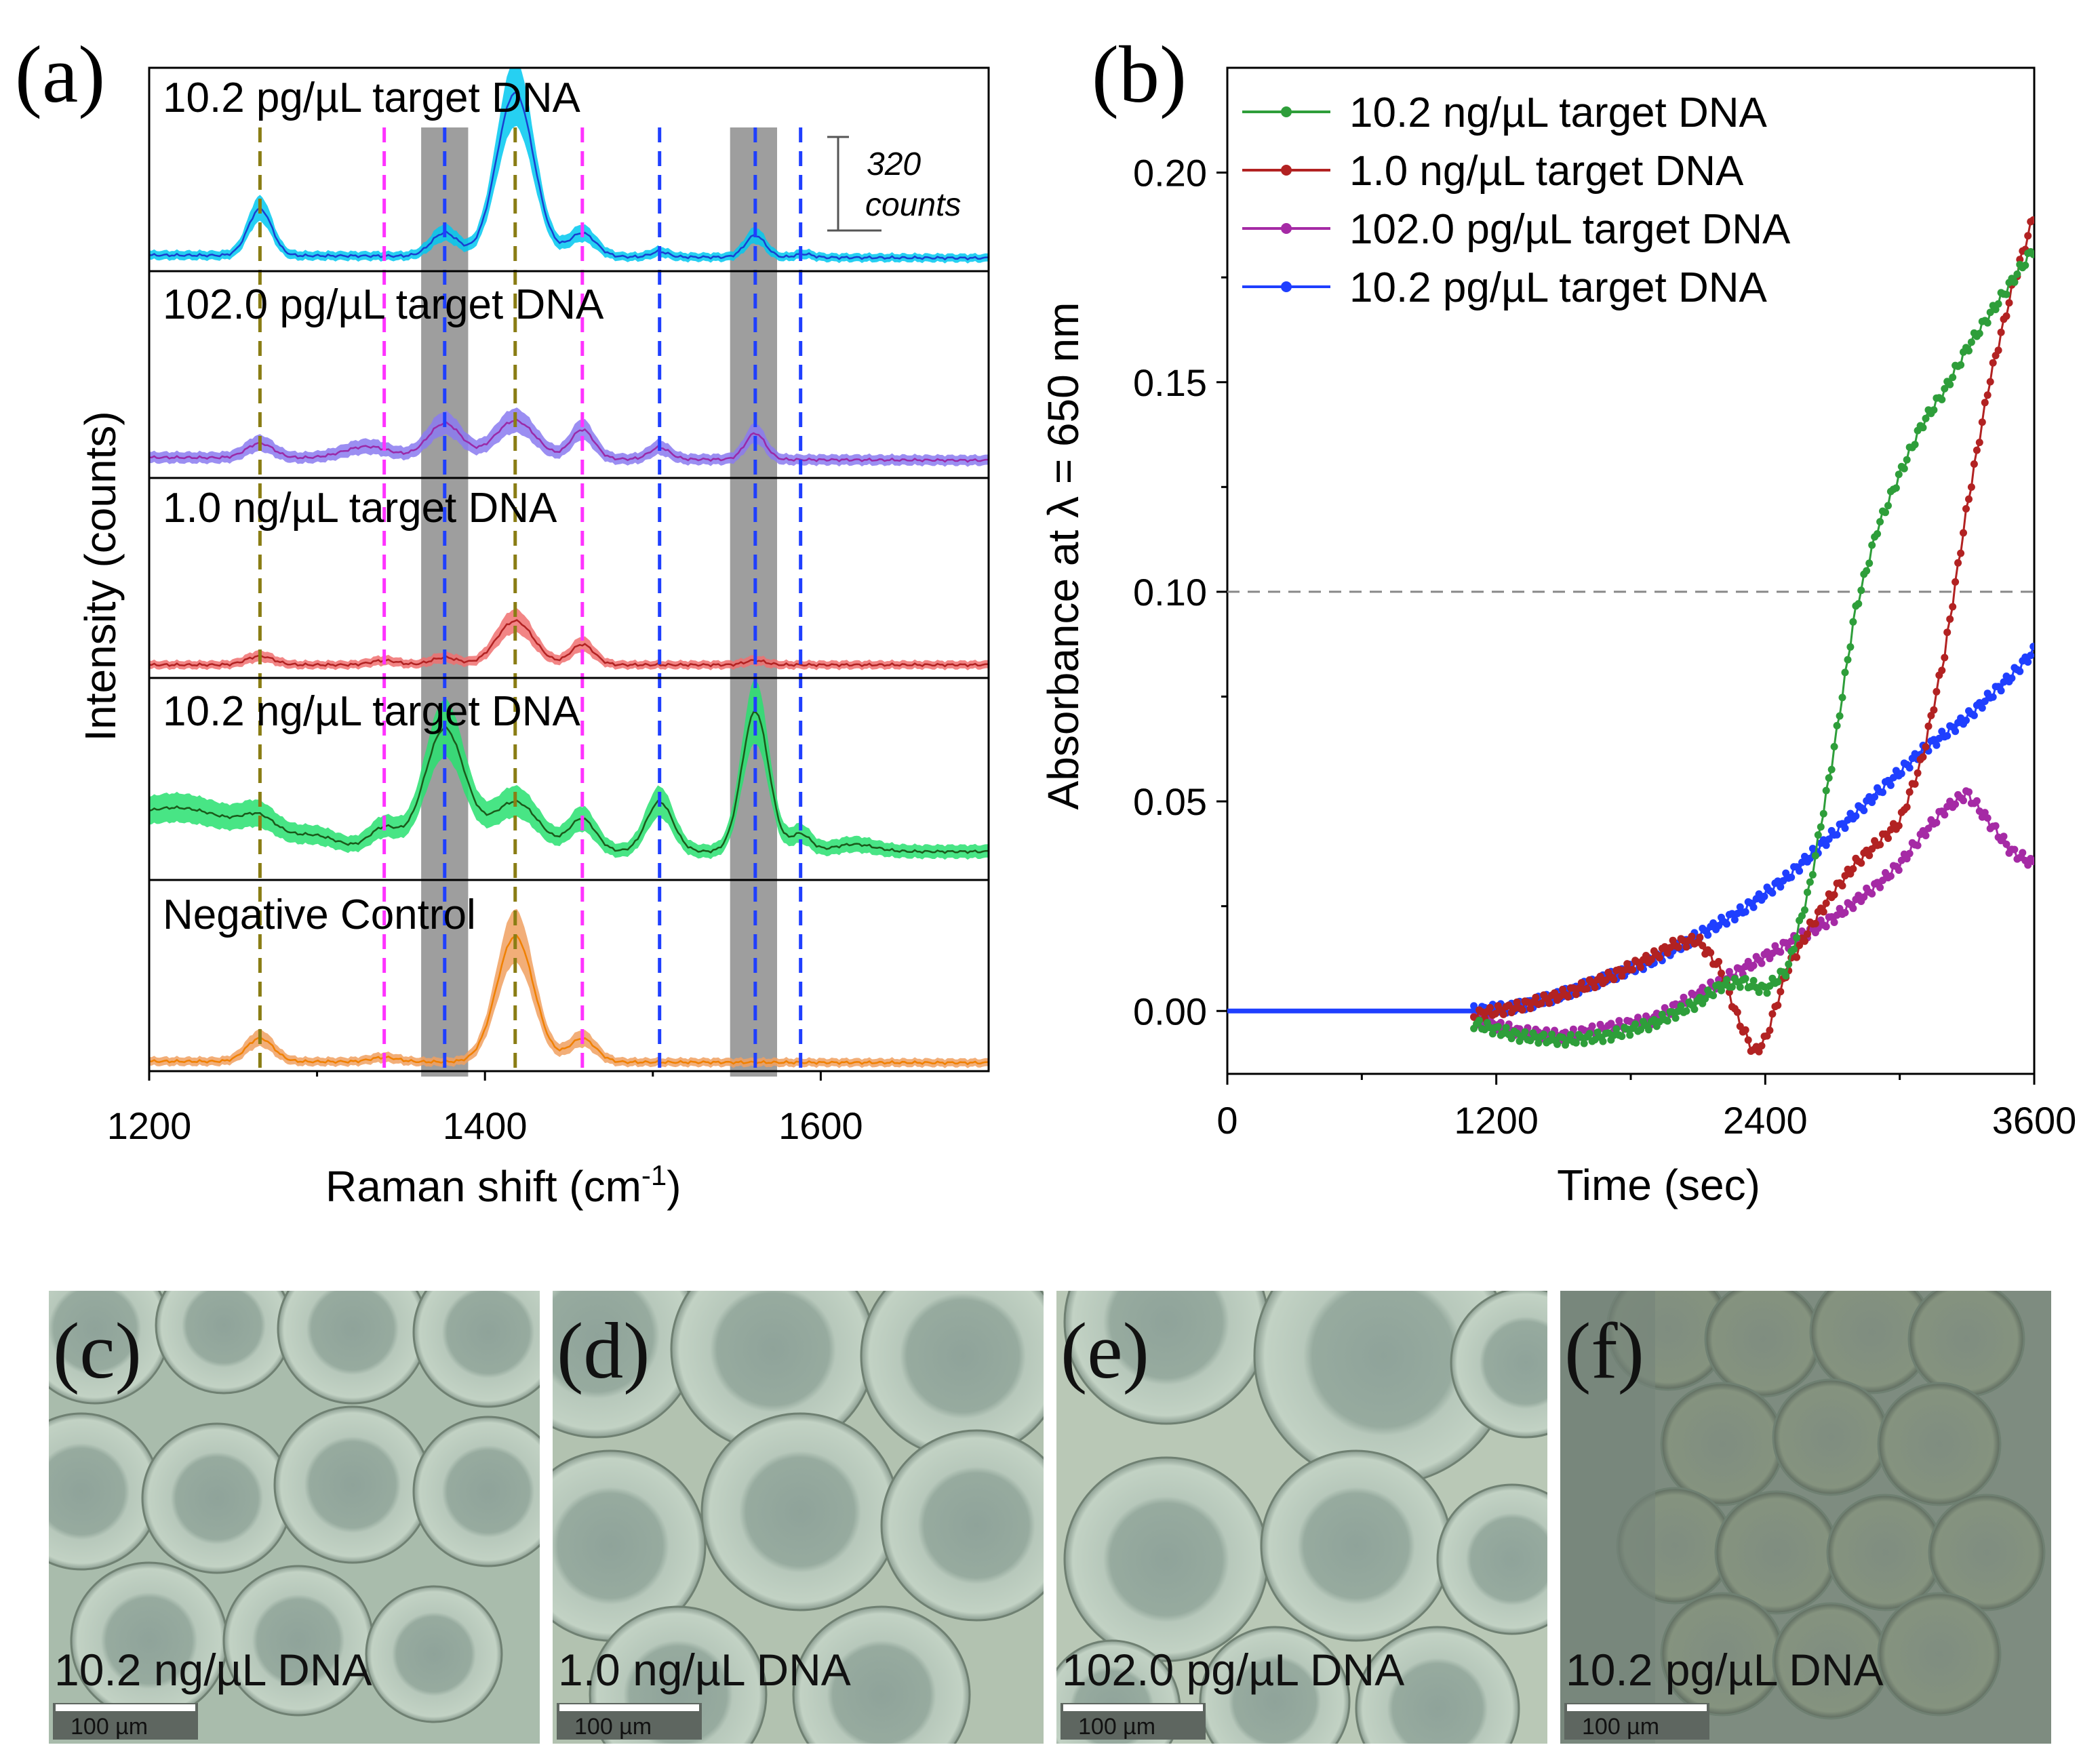 The width and height of the screenshot is (2100, 1764). What do you see at coordinates (1806, 1517) in the screenshot?
I see `micrograph-f: (f) 10.2 pg/µL DNA 100 µm` at bounding box center [1806, 1517].